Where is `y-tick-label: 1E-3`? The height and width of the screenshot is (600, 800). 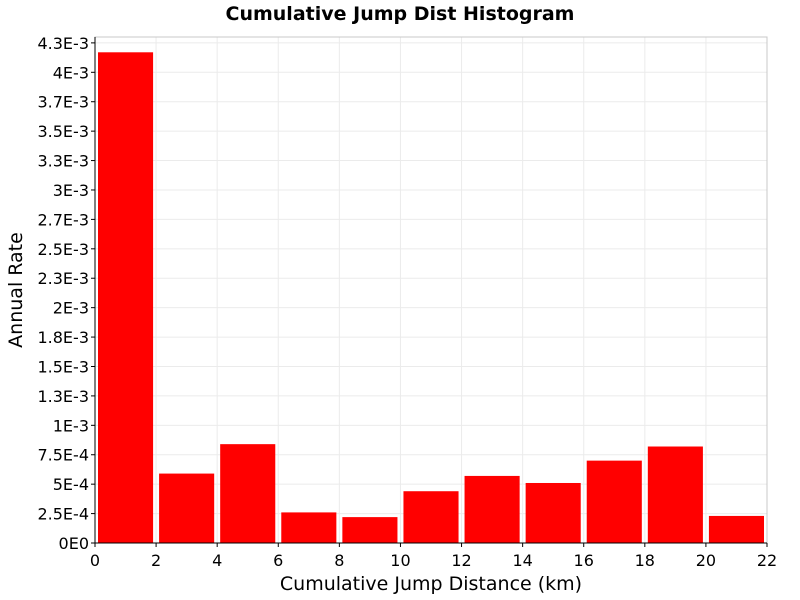
y-tick-label: 1E-3 is located at coordinates (71, 425).